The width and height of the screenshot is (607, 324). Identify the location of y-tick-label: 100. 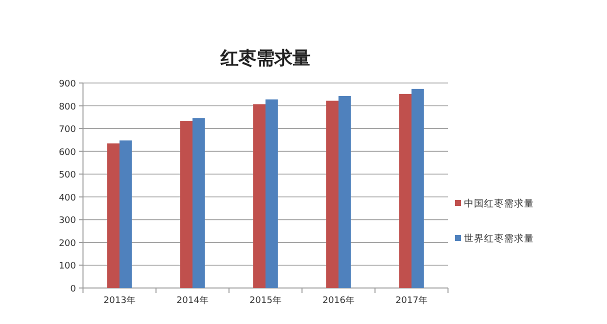
(67, 267).